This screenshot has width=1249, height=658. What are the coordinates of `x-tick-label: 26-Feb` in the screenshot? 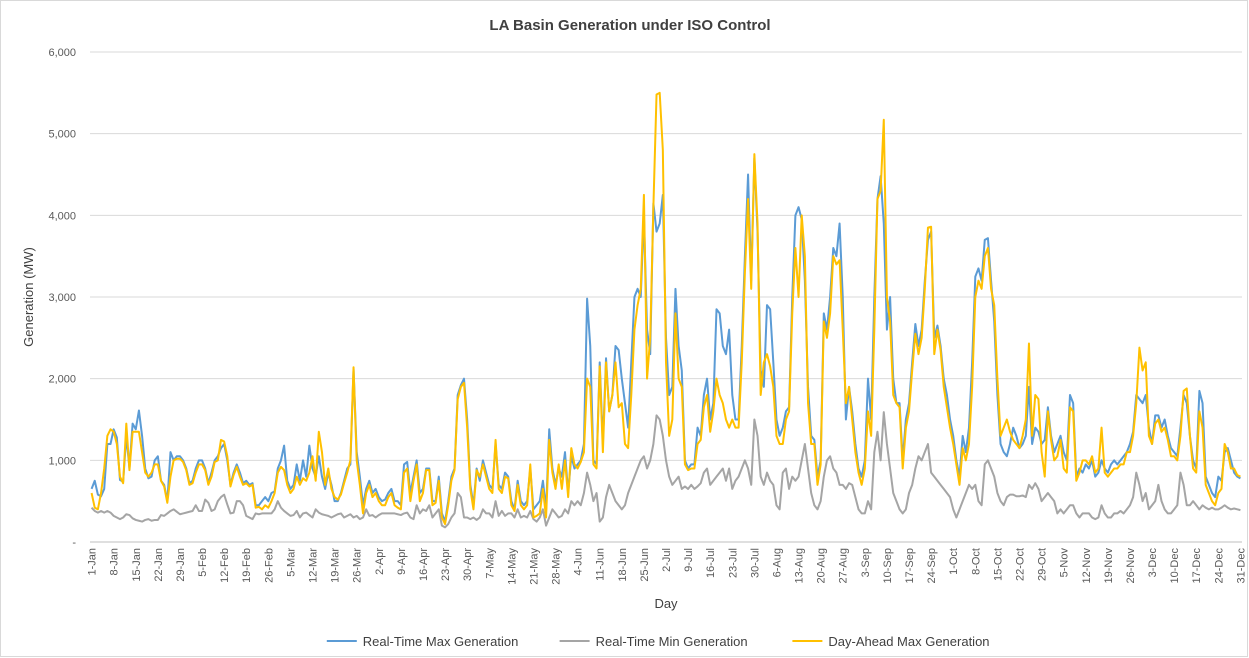 It's located at (269, 565).